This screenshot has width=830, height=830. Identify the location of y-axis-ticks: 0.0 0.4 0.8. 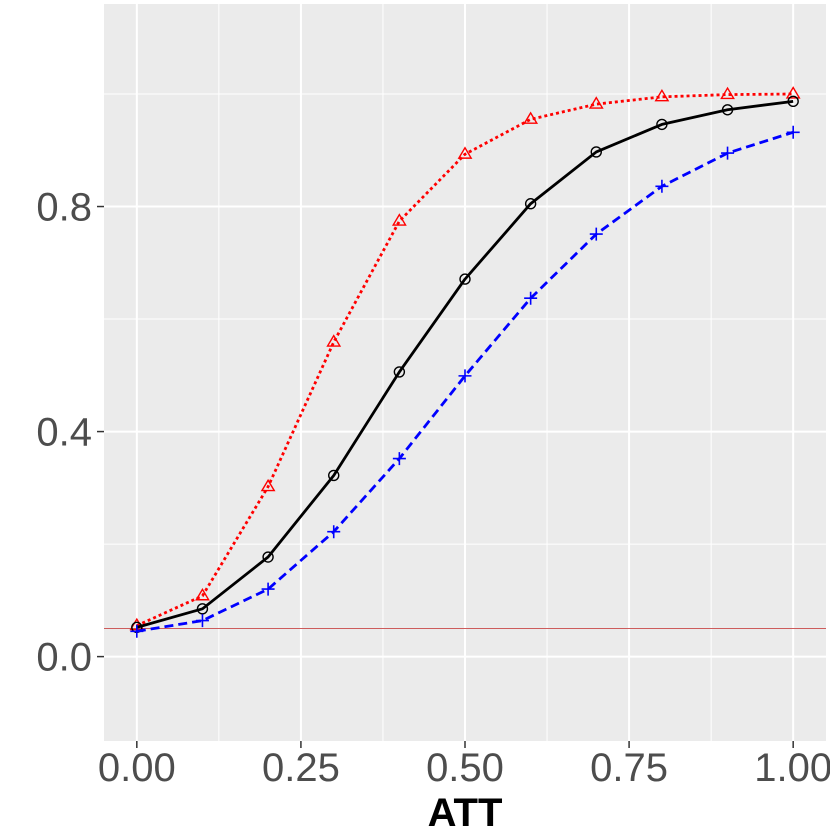
(70, 433).